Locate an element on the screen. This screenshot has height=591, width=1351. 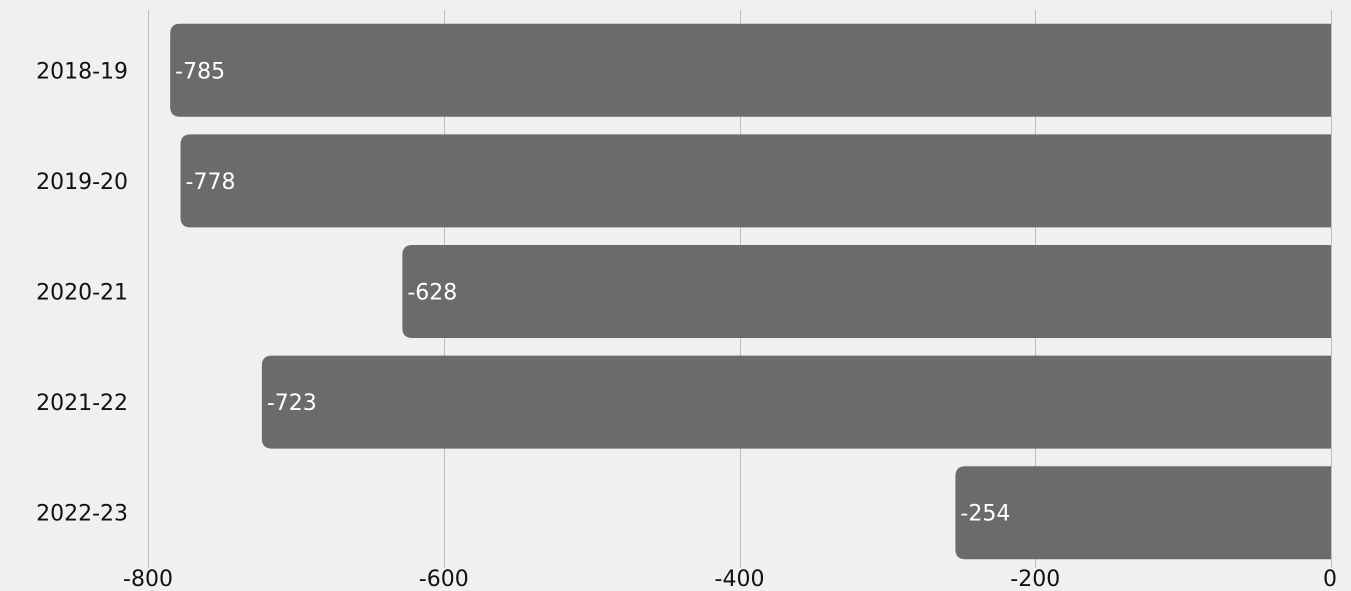
category-label-2019-20: 2019-20 is located at coordinates (82, 182).